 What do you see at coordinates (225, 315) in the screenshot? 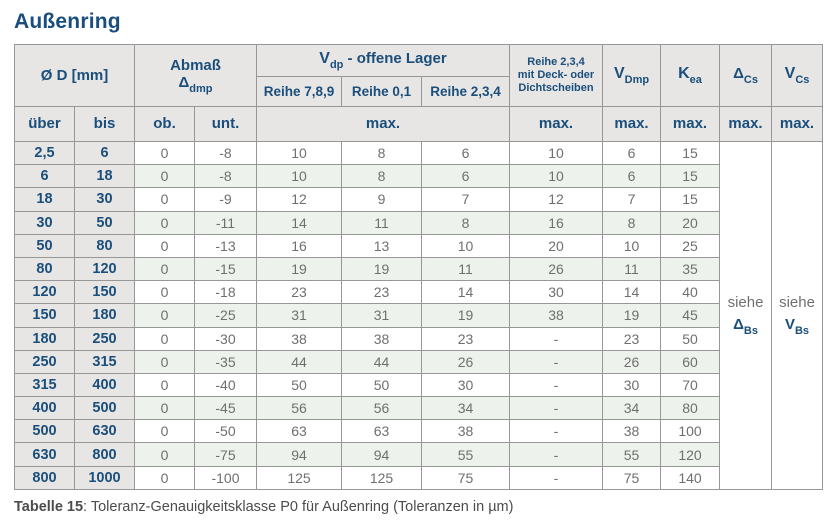
I see `value-cell: -25` at bounding box center [225, 315].